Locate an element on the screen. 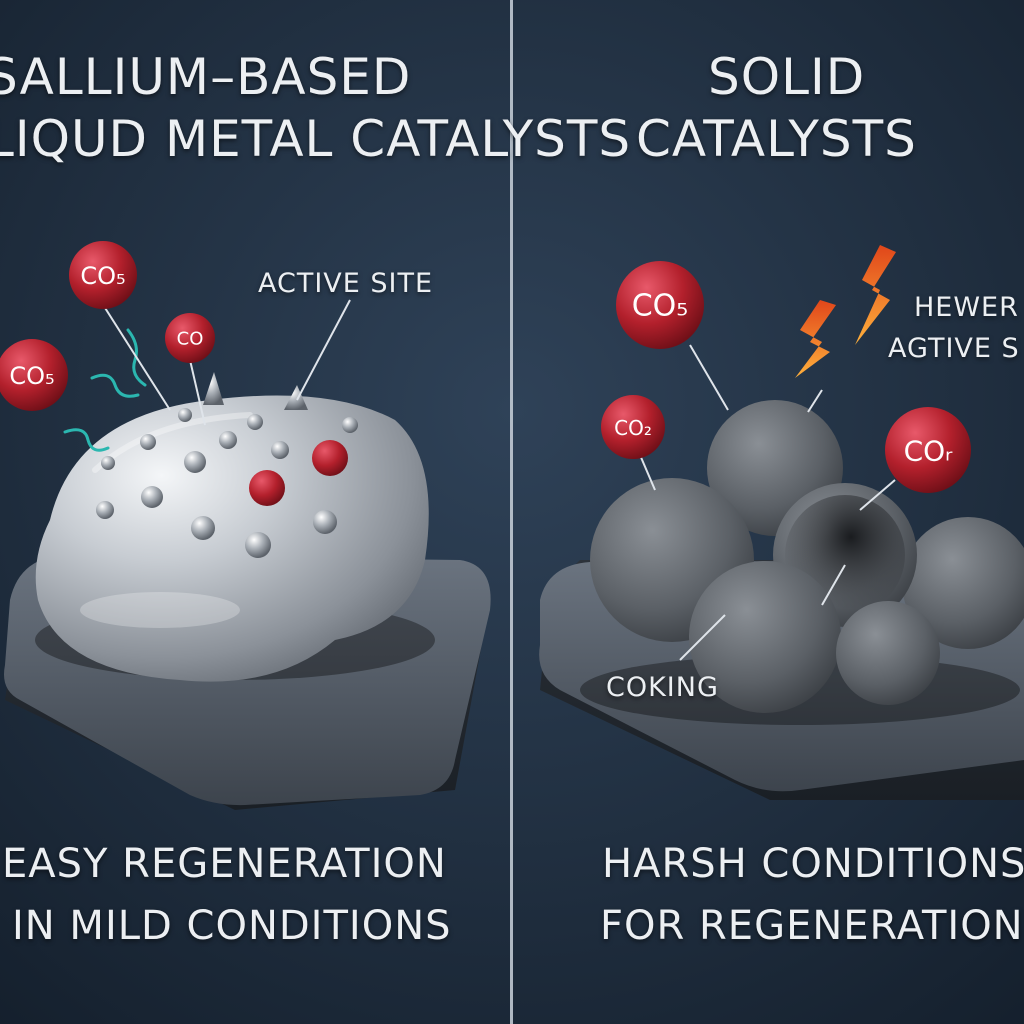  active-site-label: ACTIVE SITE is located at coordinates (346, 283).